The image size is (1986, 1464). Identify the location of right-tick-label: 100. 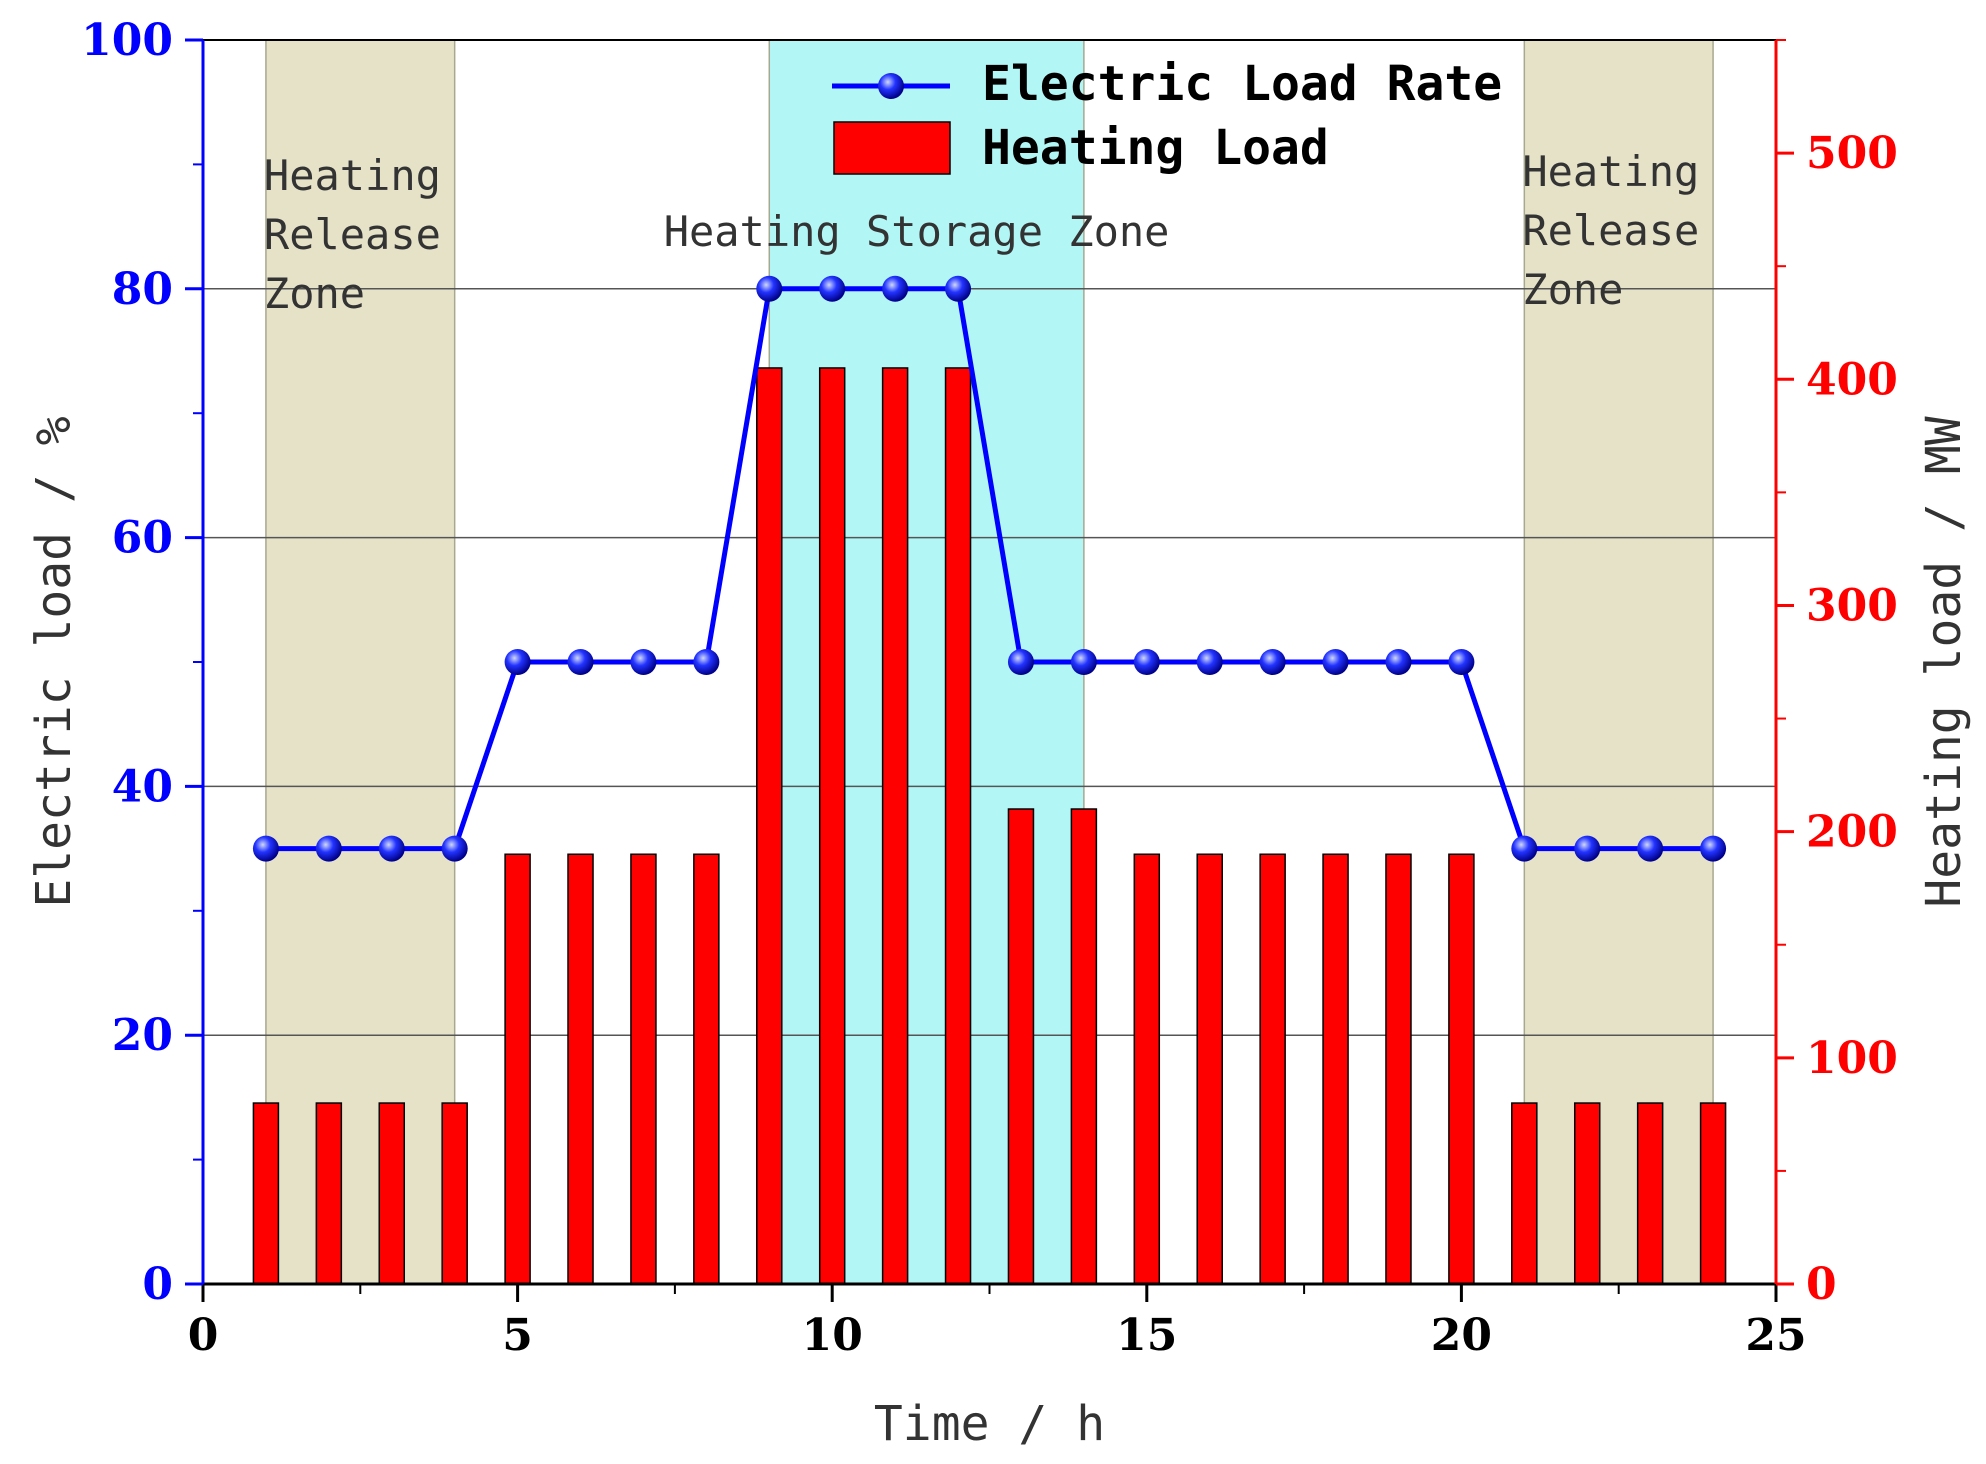
(1852, 1058).